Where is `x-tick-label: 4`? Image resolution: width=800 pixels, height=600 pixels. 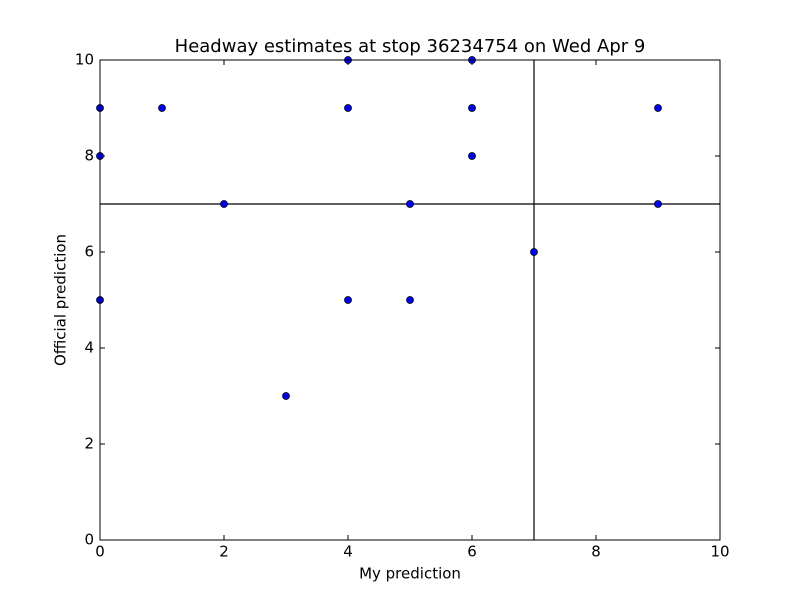
x-tick-label: 4 is located at coordinates (348, 552).